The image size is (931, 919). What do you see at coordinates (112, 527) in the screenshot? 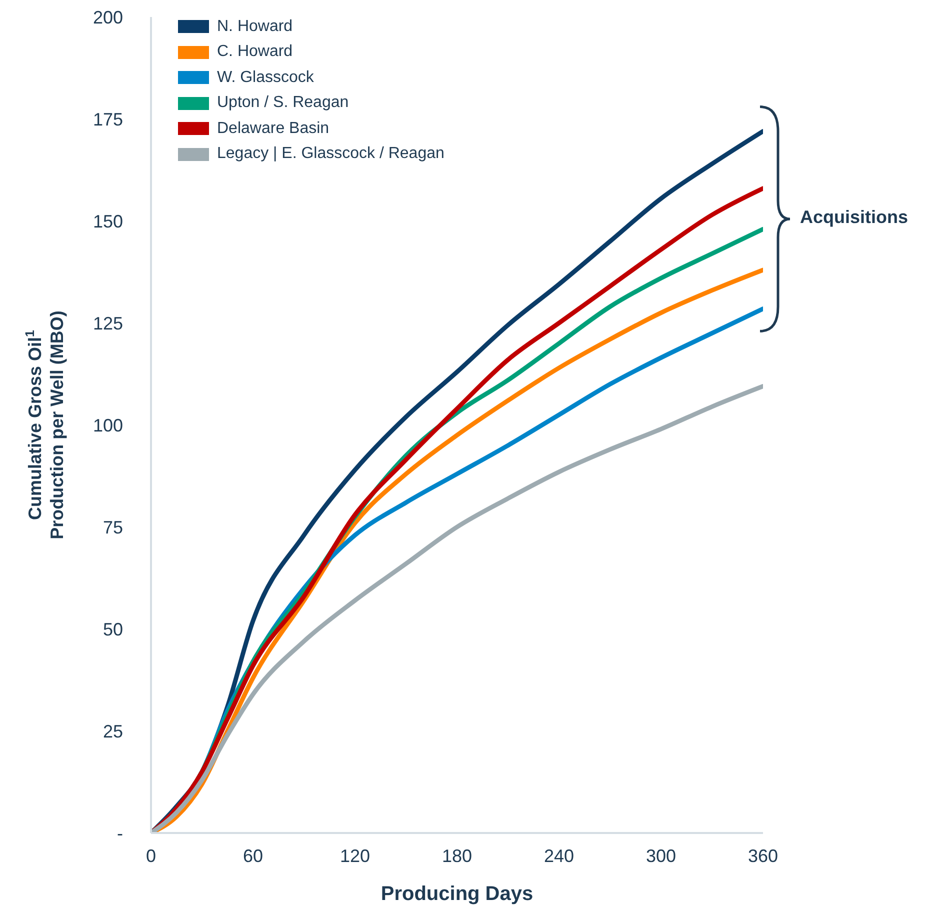
I see `y-tick-label: 75` at bounding box center [112, 527].